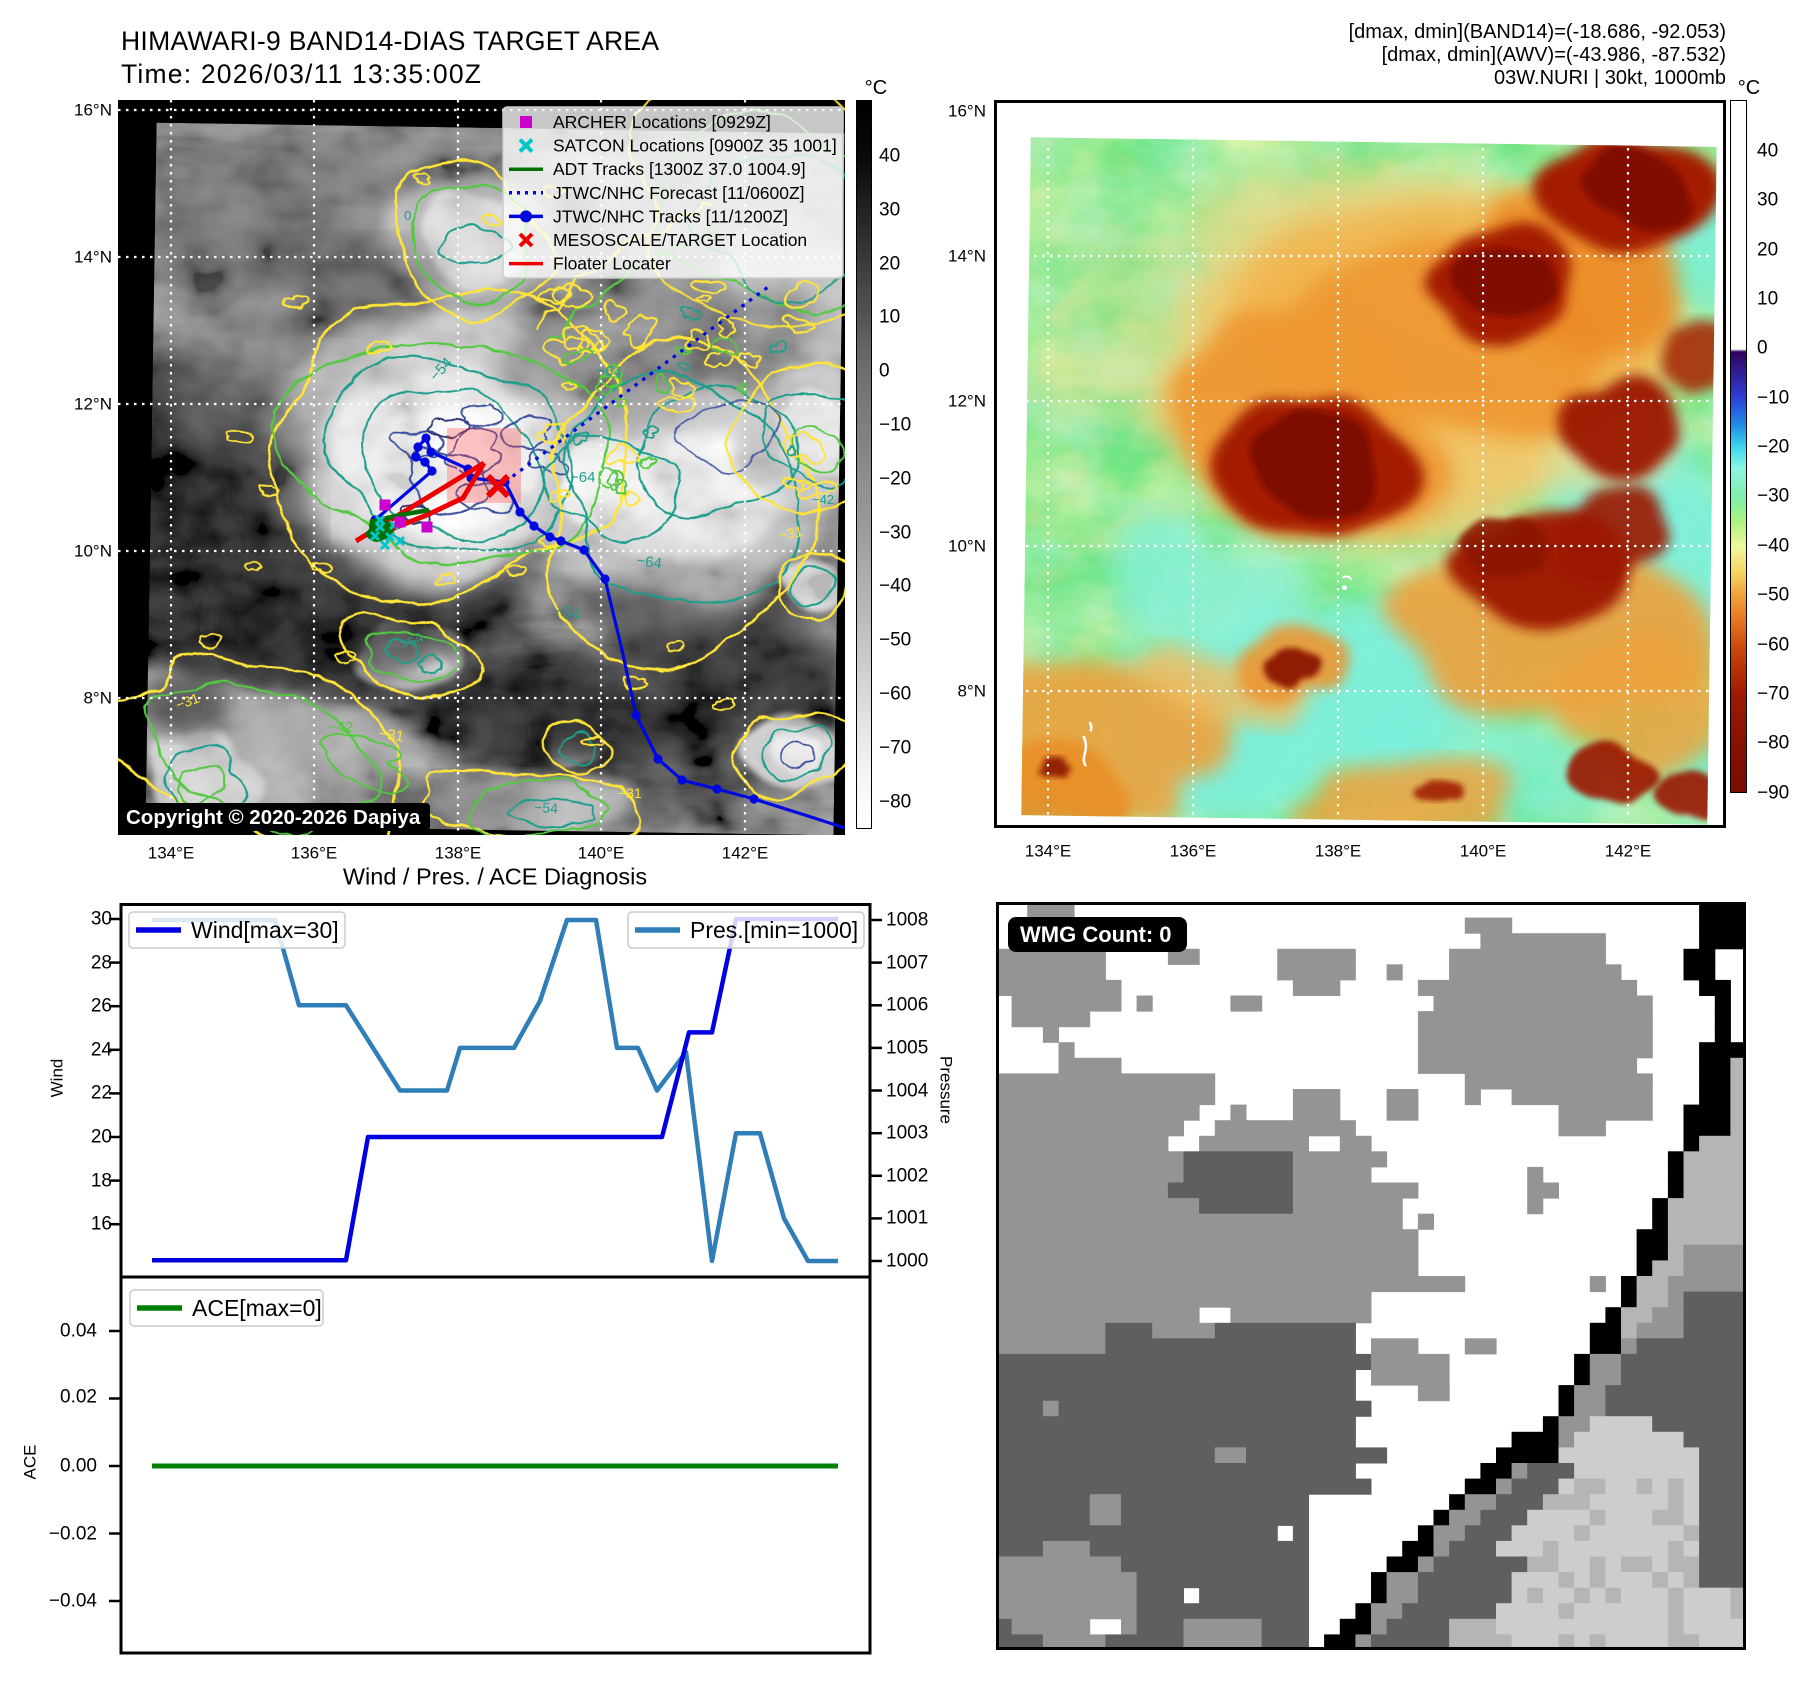  I want to click on svg-text: 0, so click(407, 215).